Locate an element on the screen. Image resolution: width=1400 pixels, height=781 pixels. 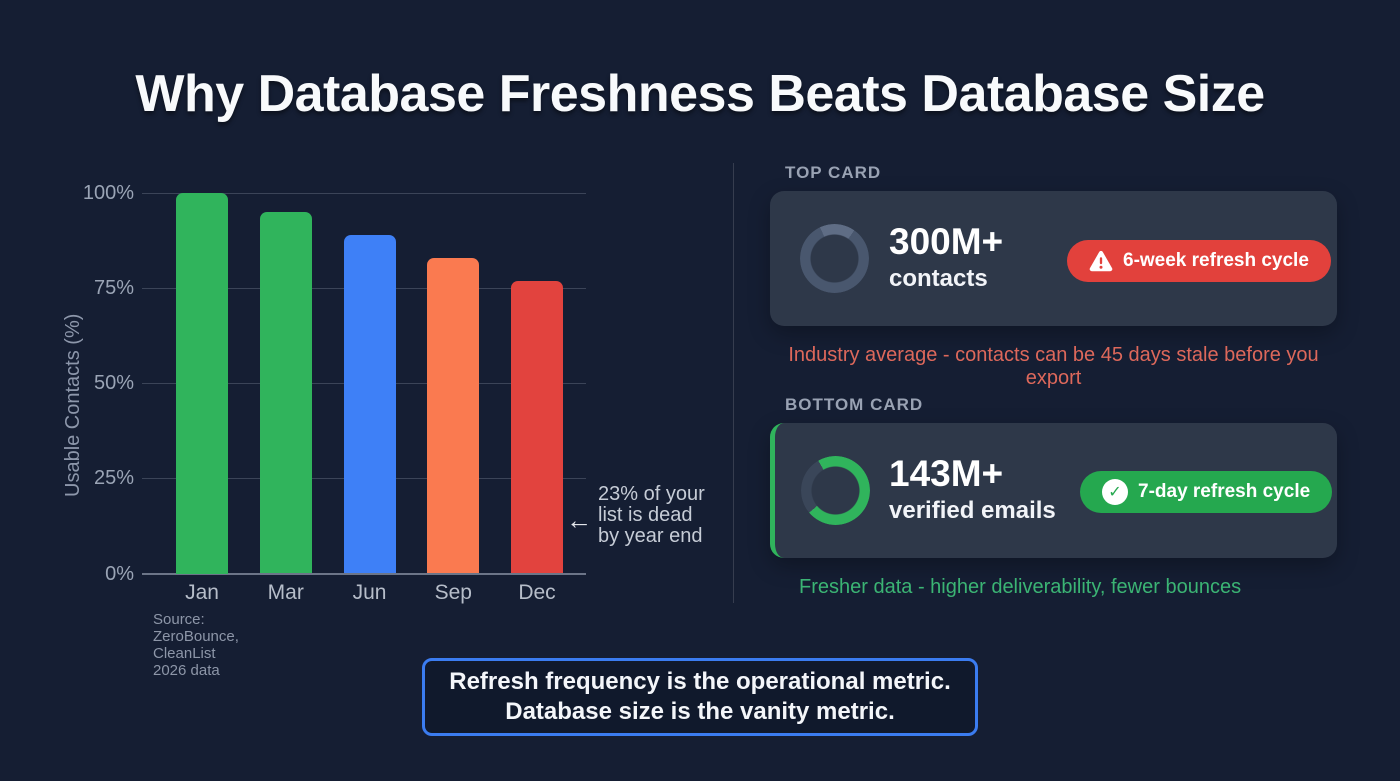
left-arrow-icon: ← is located at coordinates (579, 520).